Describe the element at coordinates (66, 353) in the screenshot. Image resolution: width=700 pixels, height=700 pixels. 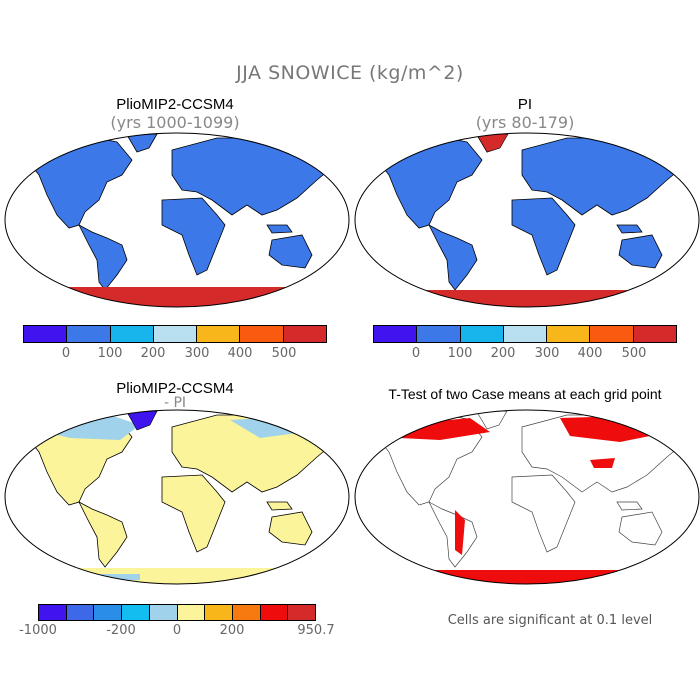
I see `cb1-tick: 0` at that location.